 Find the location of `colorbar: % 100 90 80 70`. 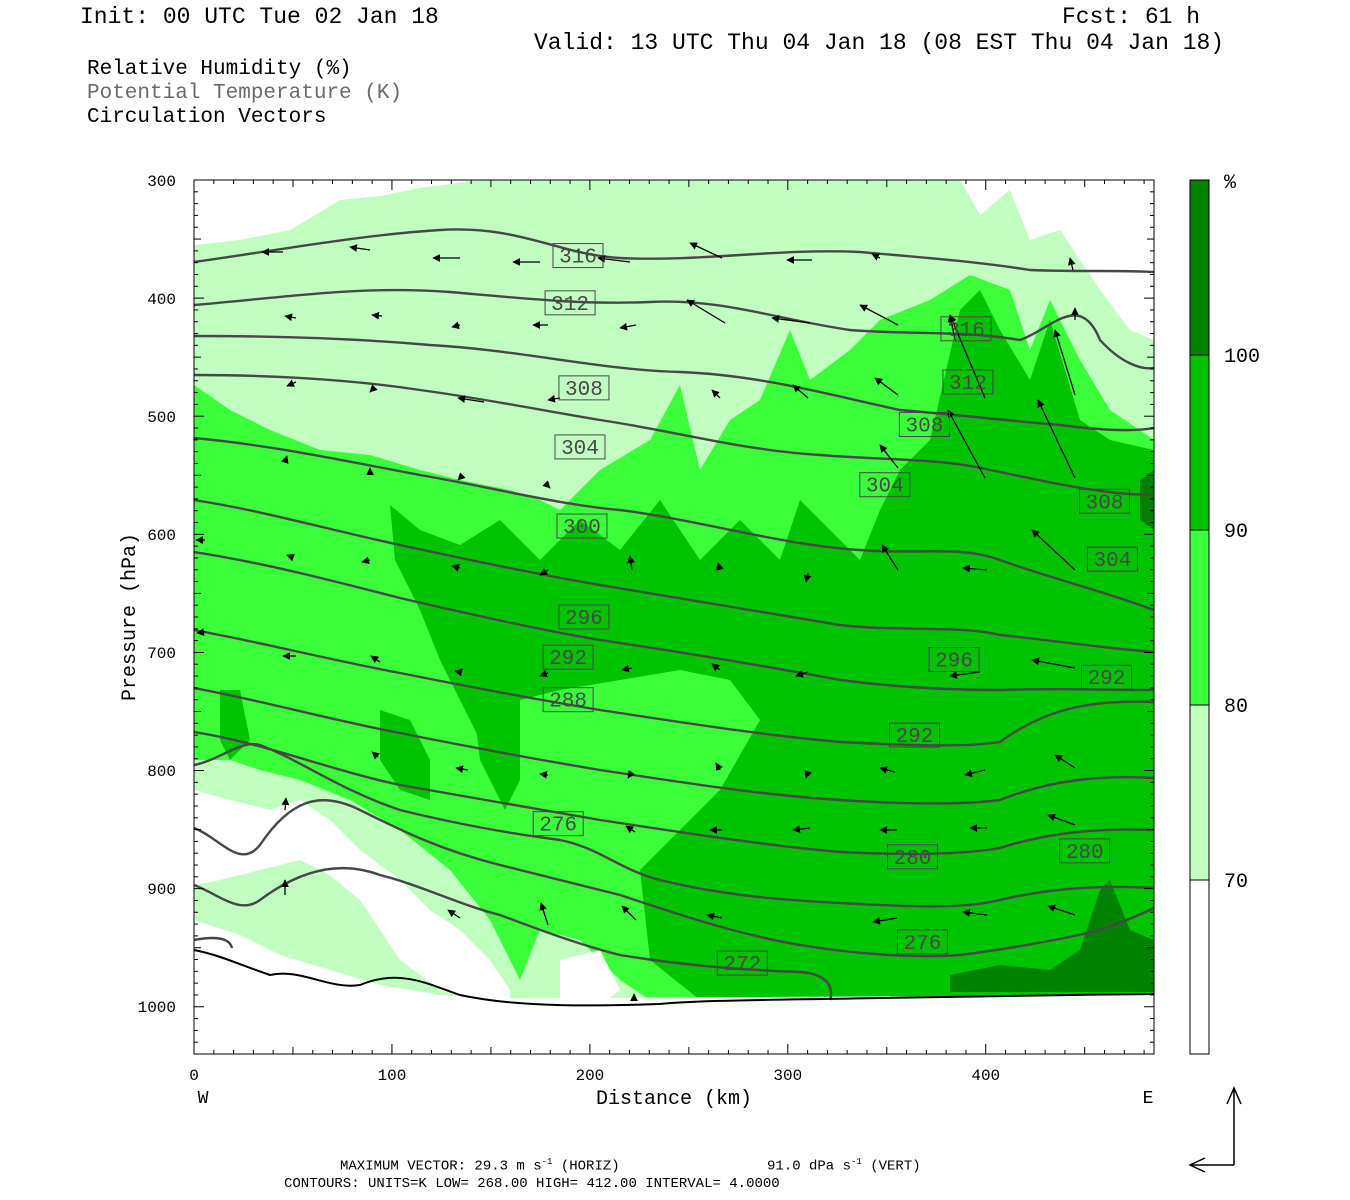

colorbar: % 100 90 80 70 is located at coordinates (1224, 613).